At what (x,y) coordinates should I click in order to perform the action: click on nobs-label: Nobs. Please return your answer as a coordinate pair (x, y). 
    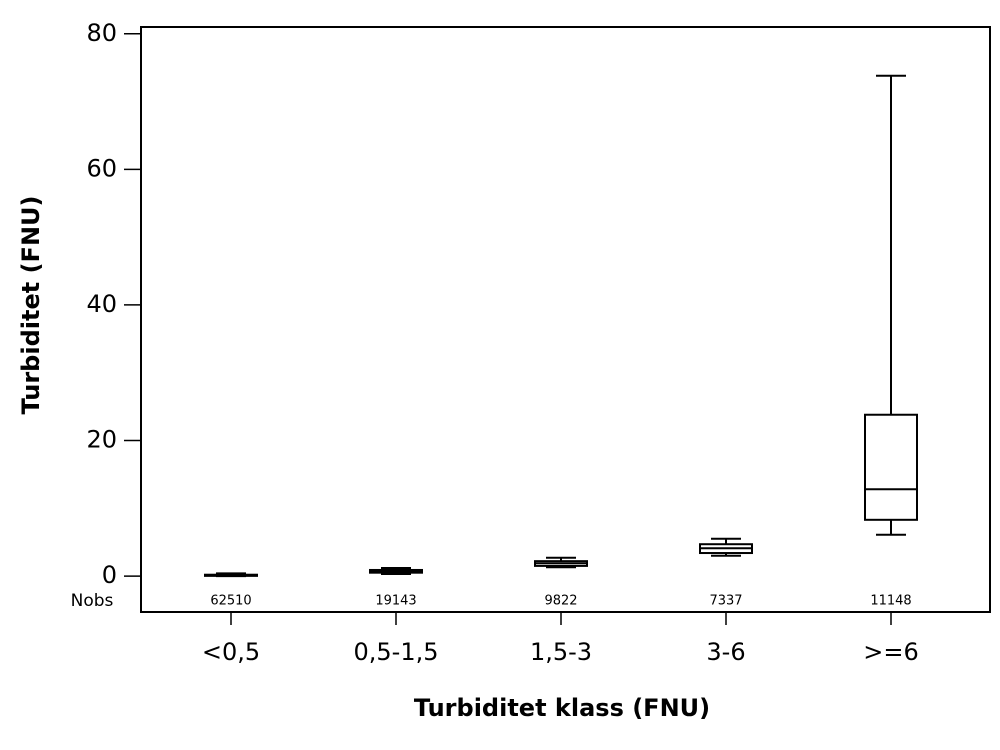
    Looking at the image, I should click on (92, 601).